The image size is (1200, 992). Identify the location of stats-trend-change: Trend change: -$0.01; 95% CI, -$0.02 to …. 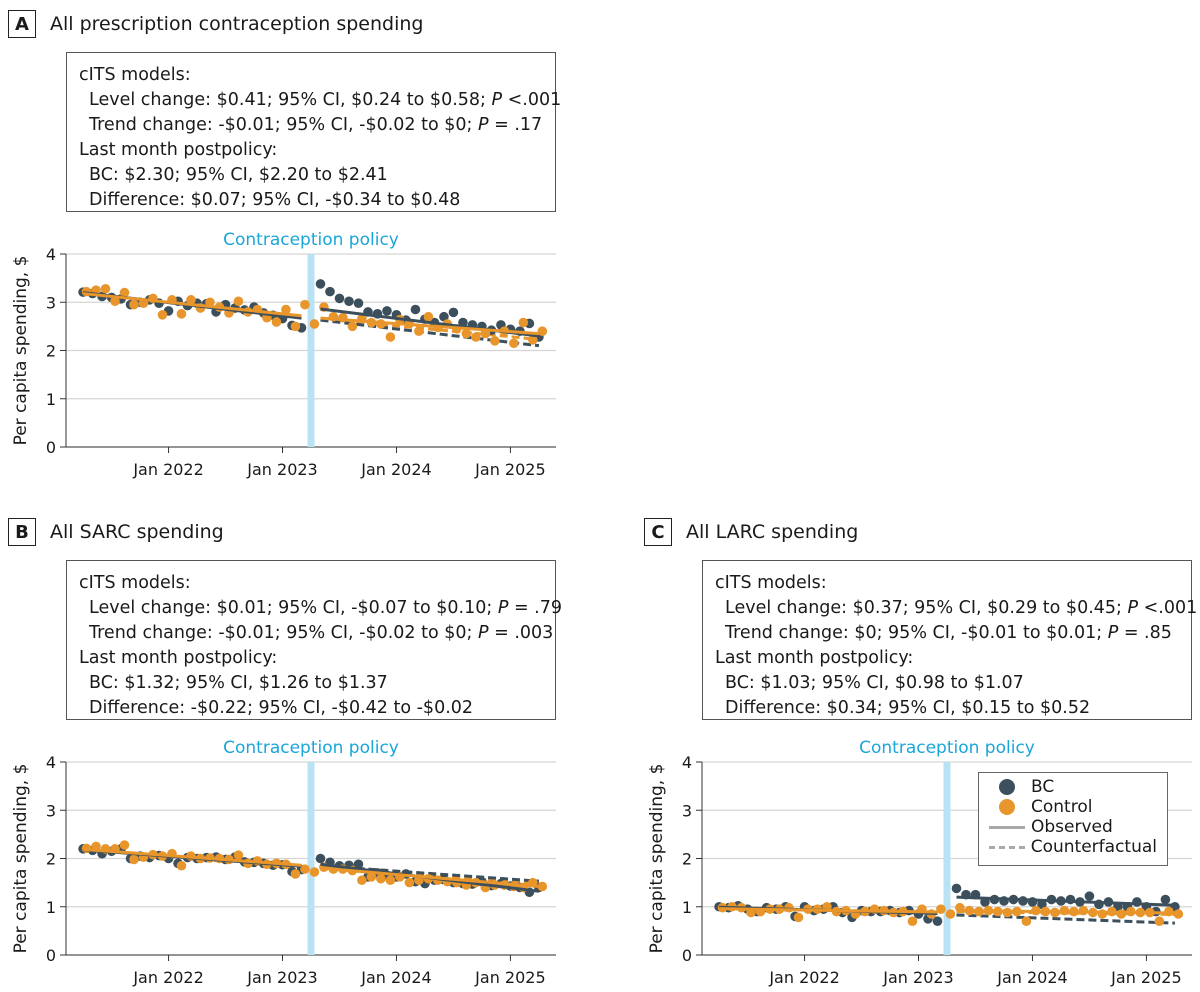
(316, 125).